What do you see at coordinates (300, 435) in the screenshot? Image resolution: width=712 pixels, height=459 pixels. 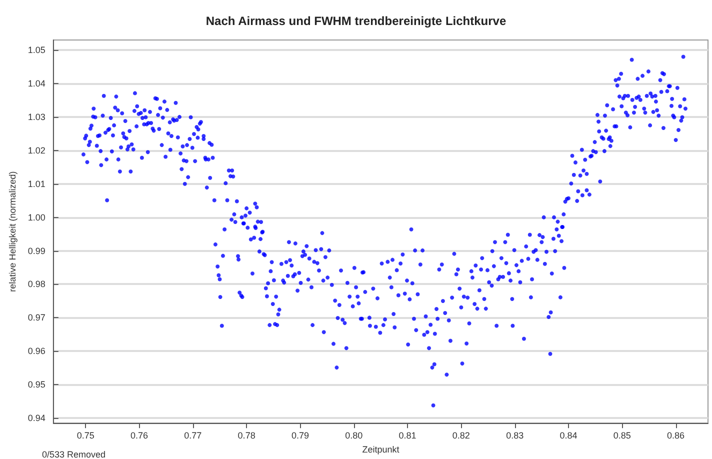 I see `x-tick-label: 0.79` at bounding box center [300, 435].